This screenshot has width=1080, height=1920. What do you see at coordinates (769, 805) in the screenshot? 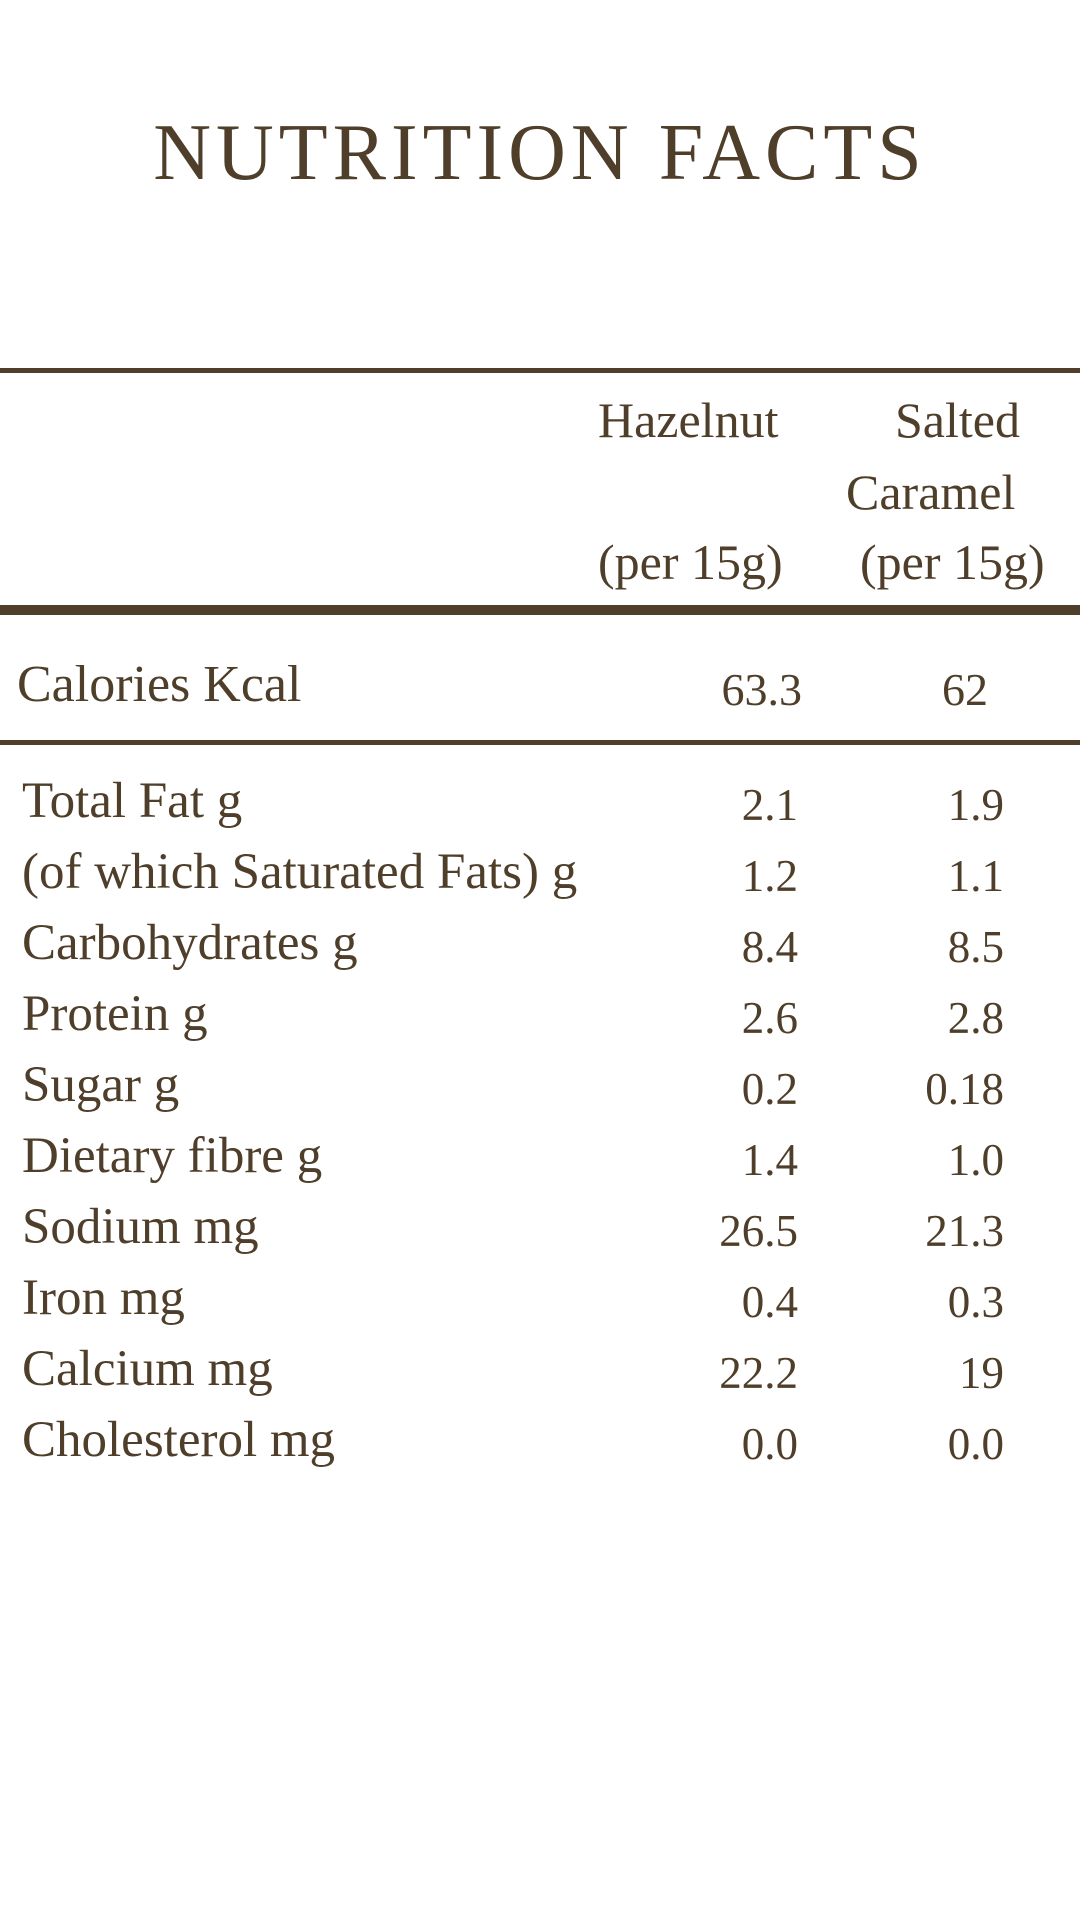
I see `hazelnut-value: 2.1` at bounding box center [769, 805].